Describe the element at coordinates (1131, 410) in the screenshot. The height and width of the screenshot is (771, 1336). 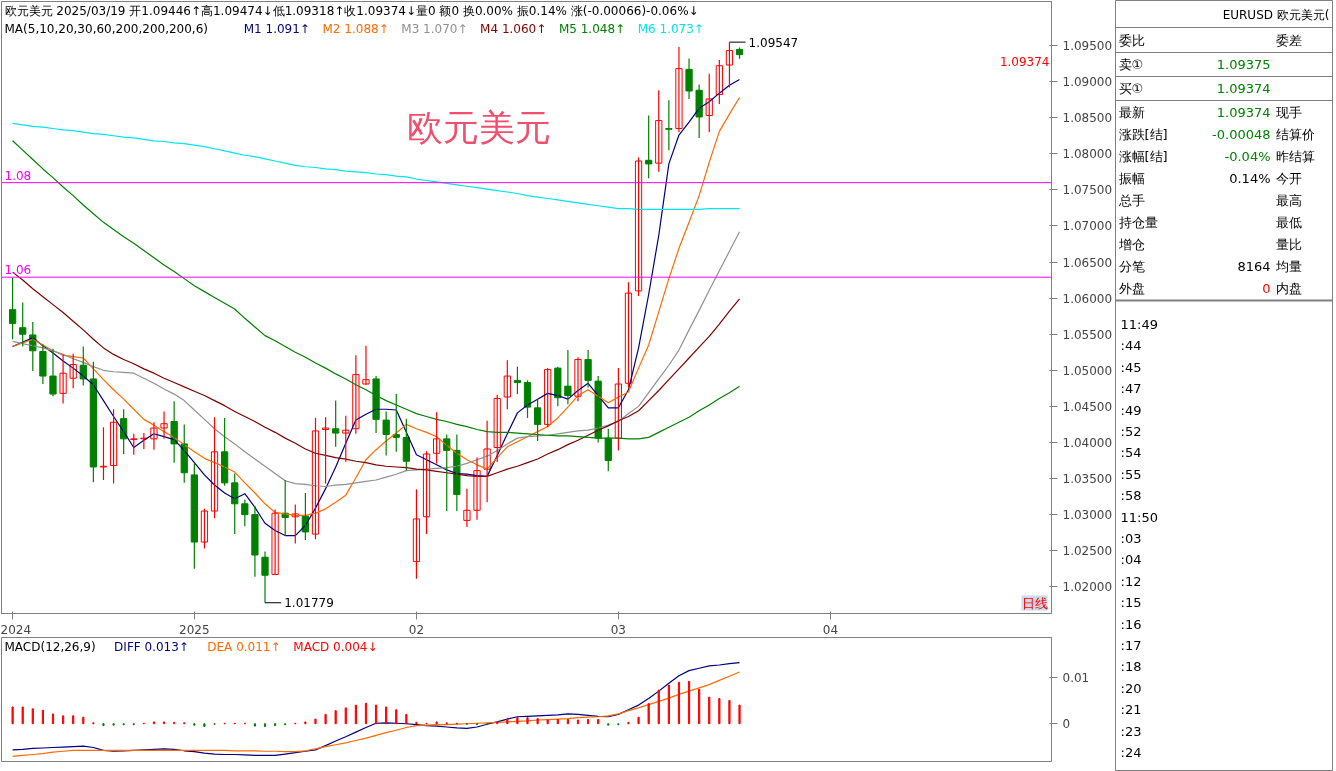
I see `text: :49` at that location.